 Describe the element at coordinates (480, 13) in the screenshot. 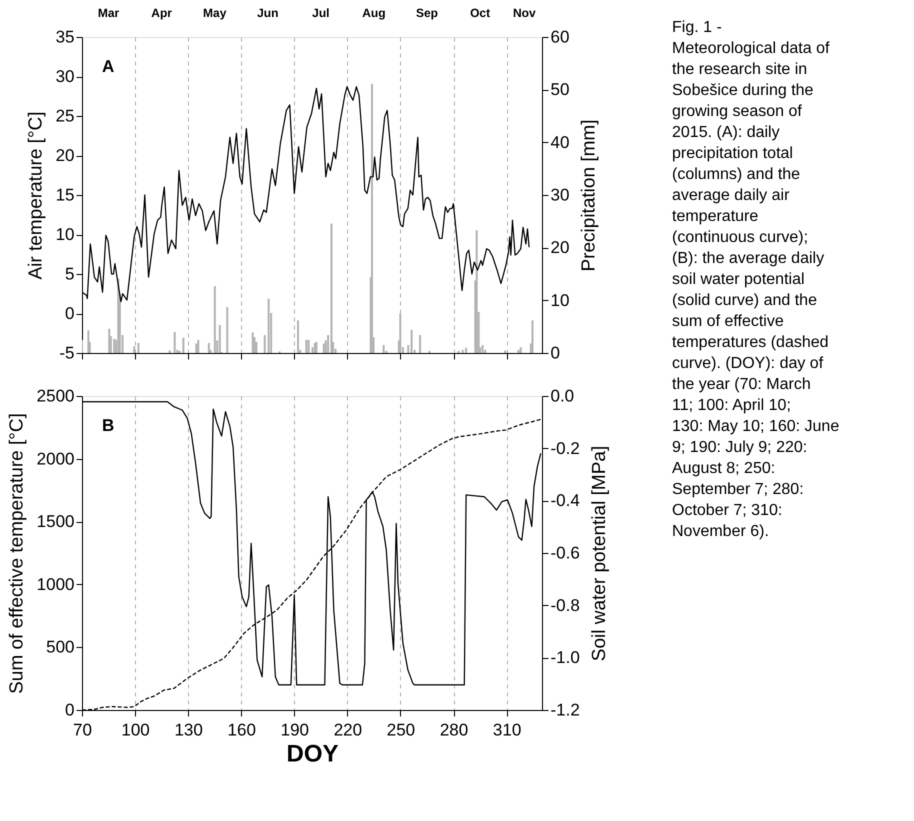

I see `text: Oct` at that location.